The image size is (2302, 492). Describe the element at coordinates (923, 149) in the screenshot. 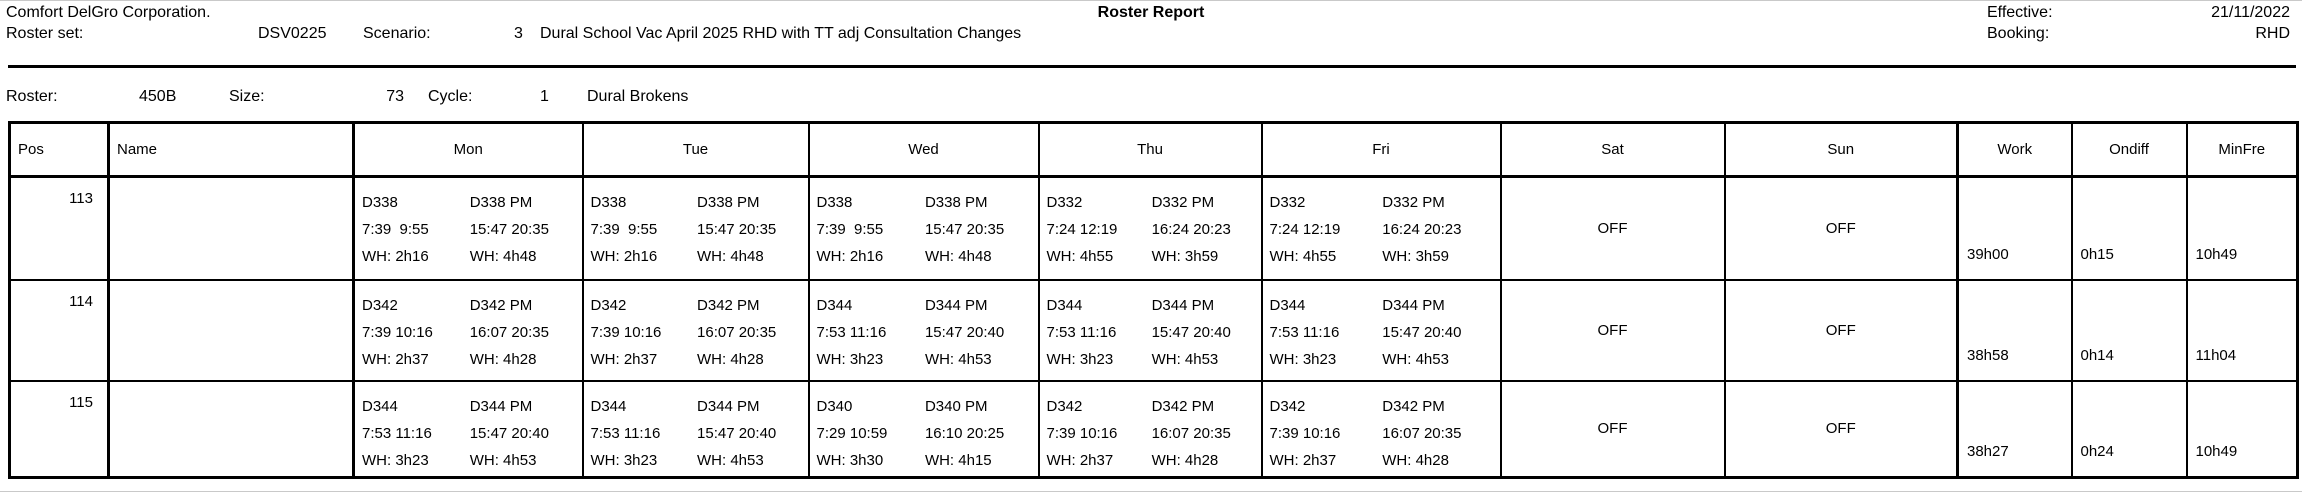

I see `col-header-wed: Wed` at that location.